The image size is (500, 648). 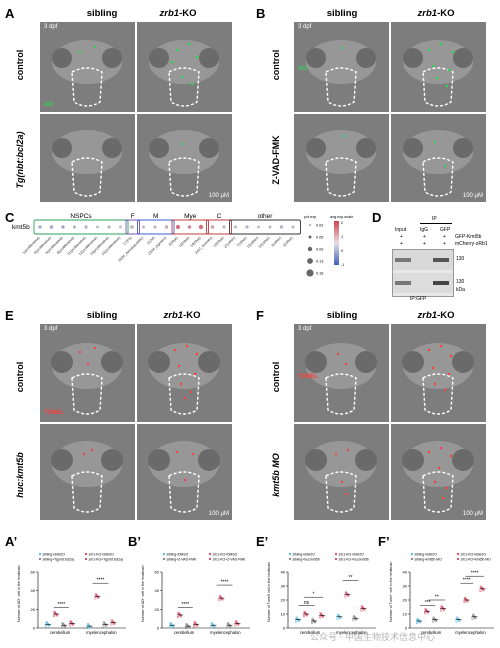 I want to click on row-label-control: control, so click(x=276, y=377).